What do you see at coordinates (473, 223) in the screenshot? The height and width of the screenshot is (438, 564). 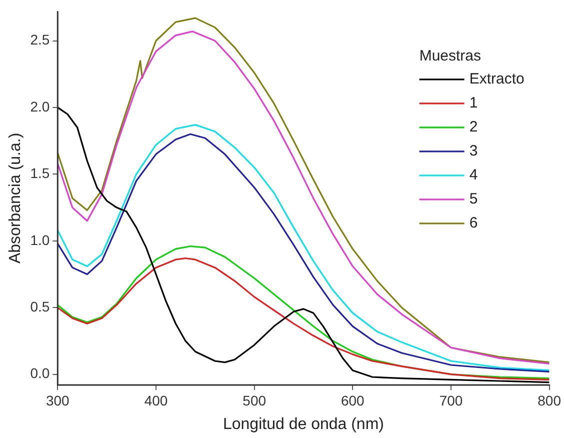 I see `legend-label: 6` at bounding box center [473, 223].